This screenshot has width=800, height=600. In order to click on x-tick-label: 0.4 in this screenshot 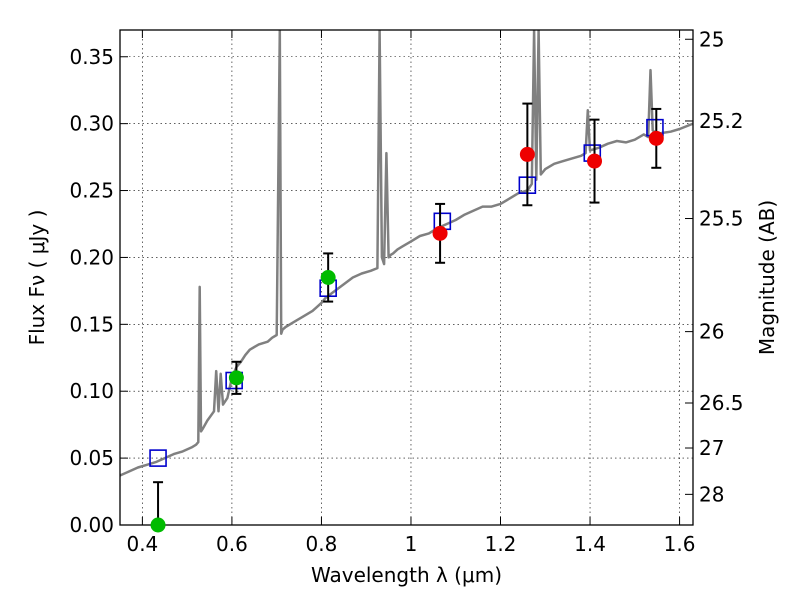, I will do `click(142, 544)`.